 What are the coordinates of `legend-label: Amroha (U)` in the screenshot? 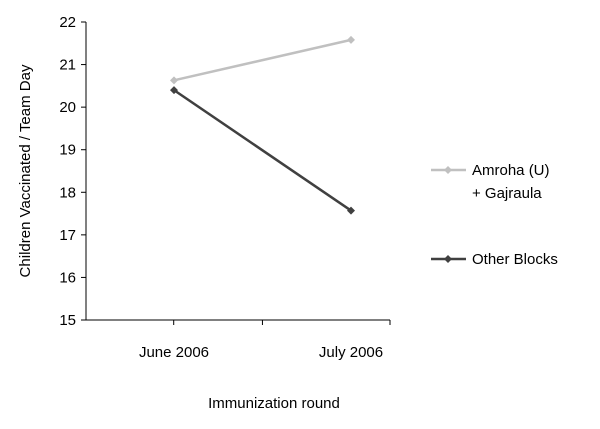 It's located at (511, 170).